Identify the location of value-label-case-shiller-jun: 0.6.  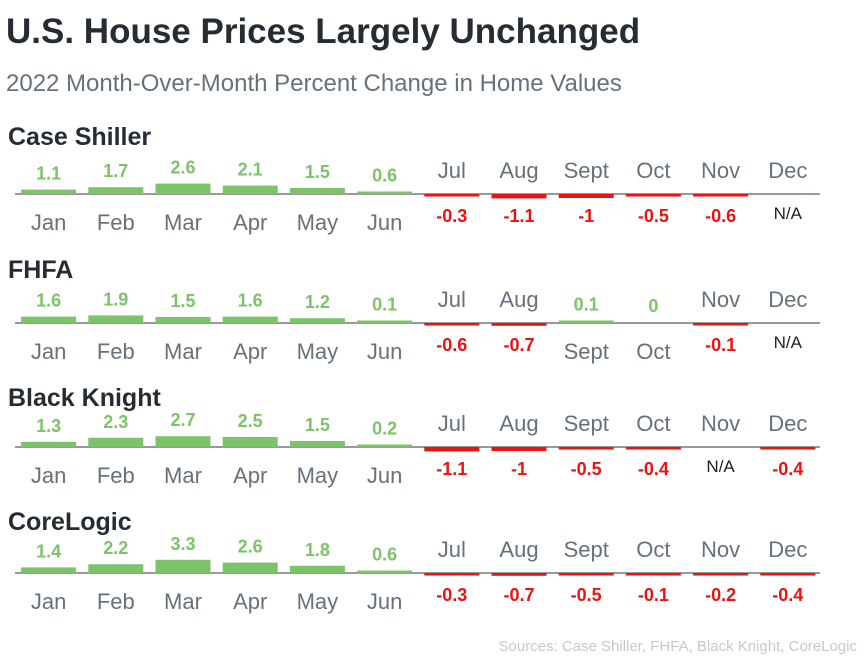
(384, 176).